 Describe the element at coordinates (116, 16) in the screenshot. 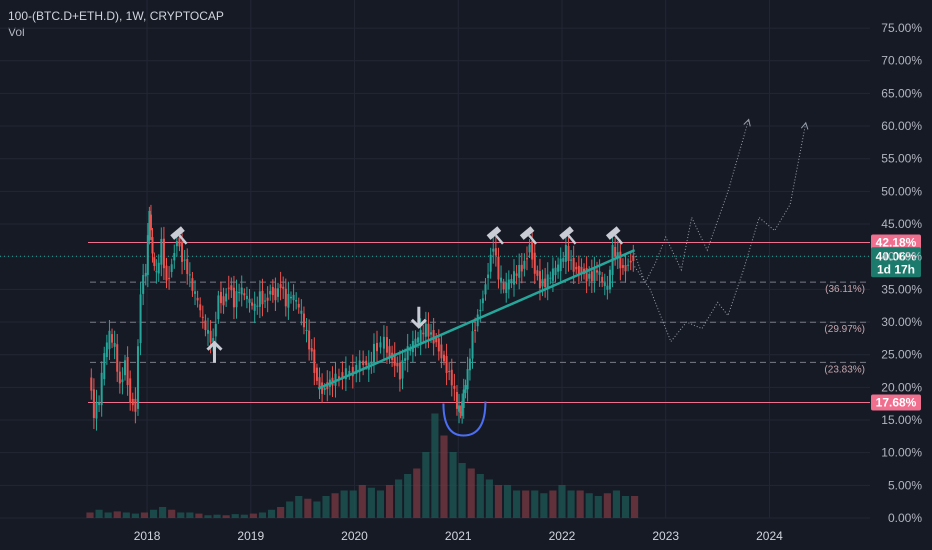

I see `symbol-title: 100-(BTC.D+ETH.D), 1W, CRYPTOCAP` at that location.